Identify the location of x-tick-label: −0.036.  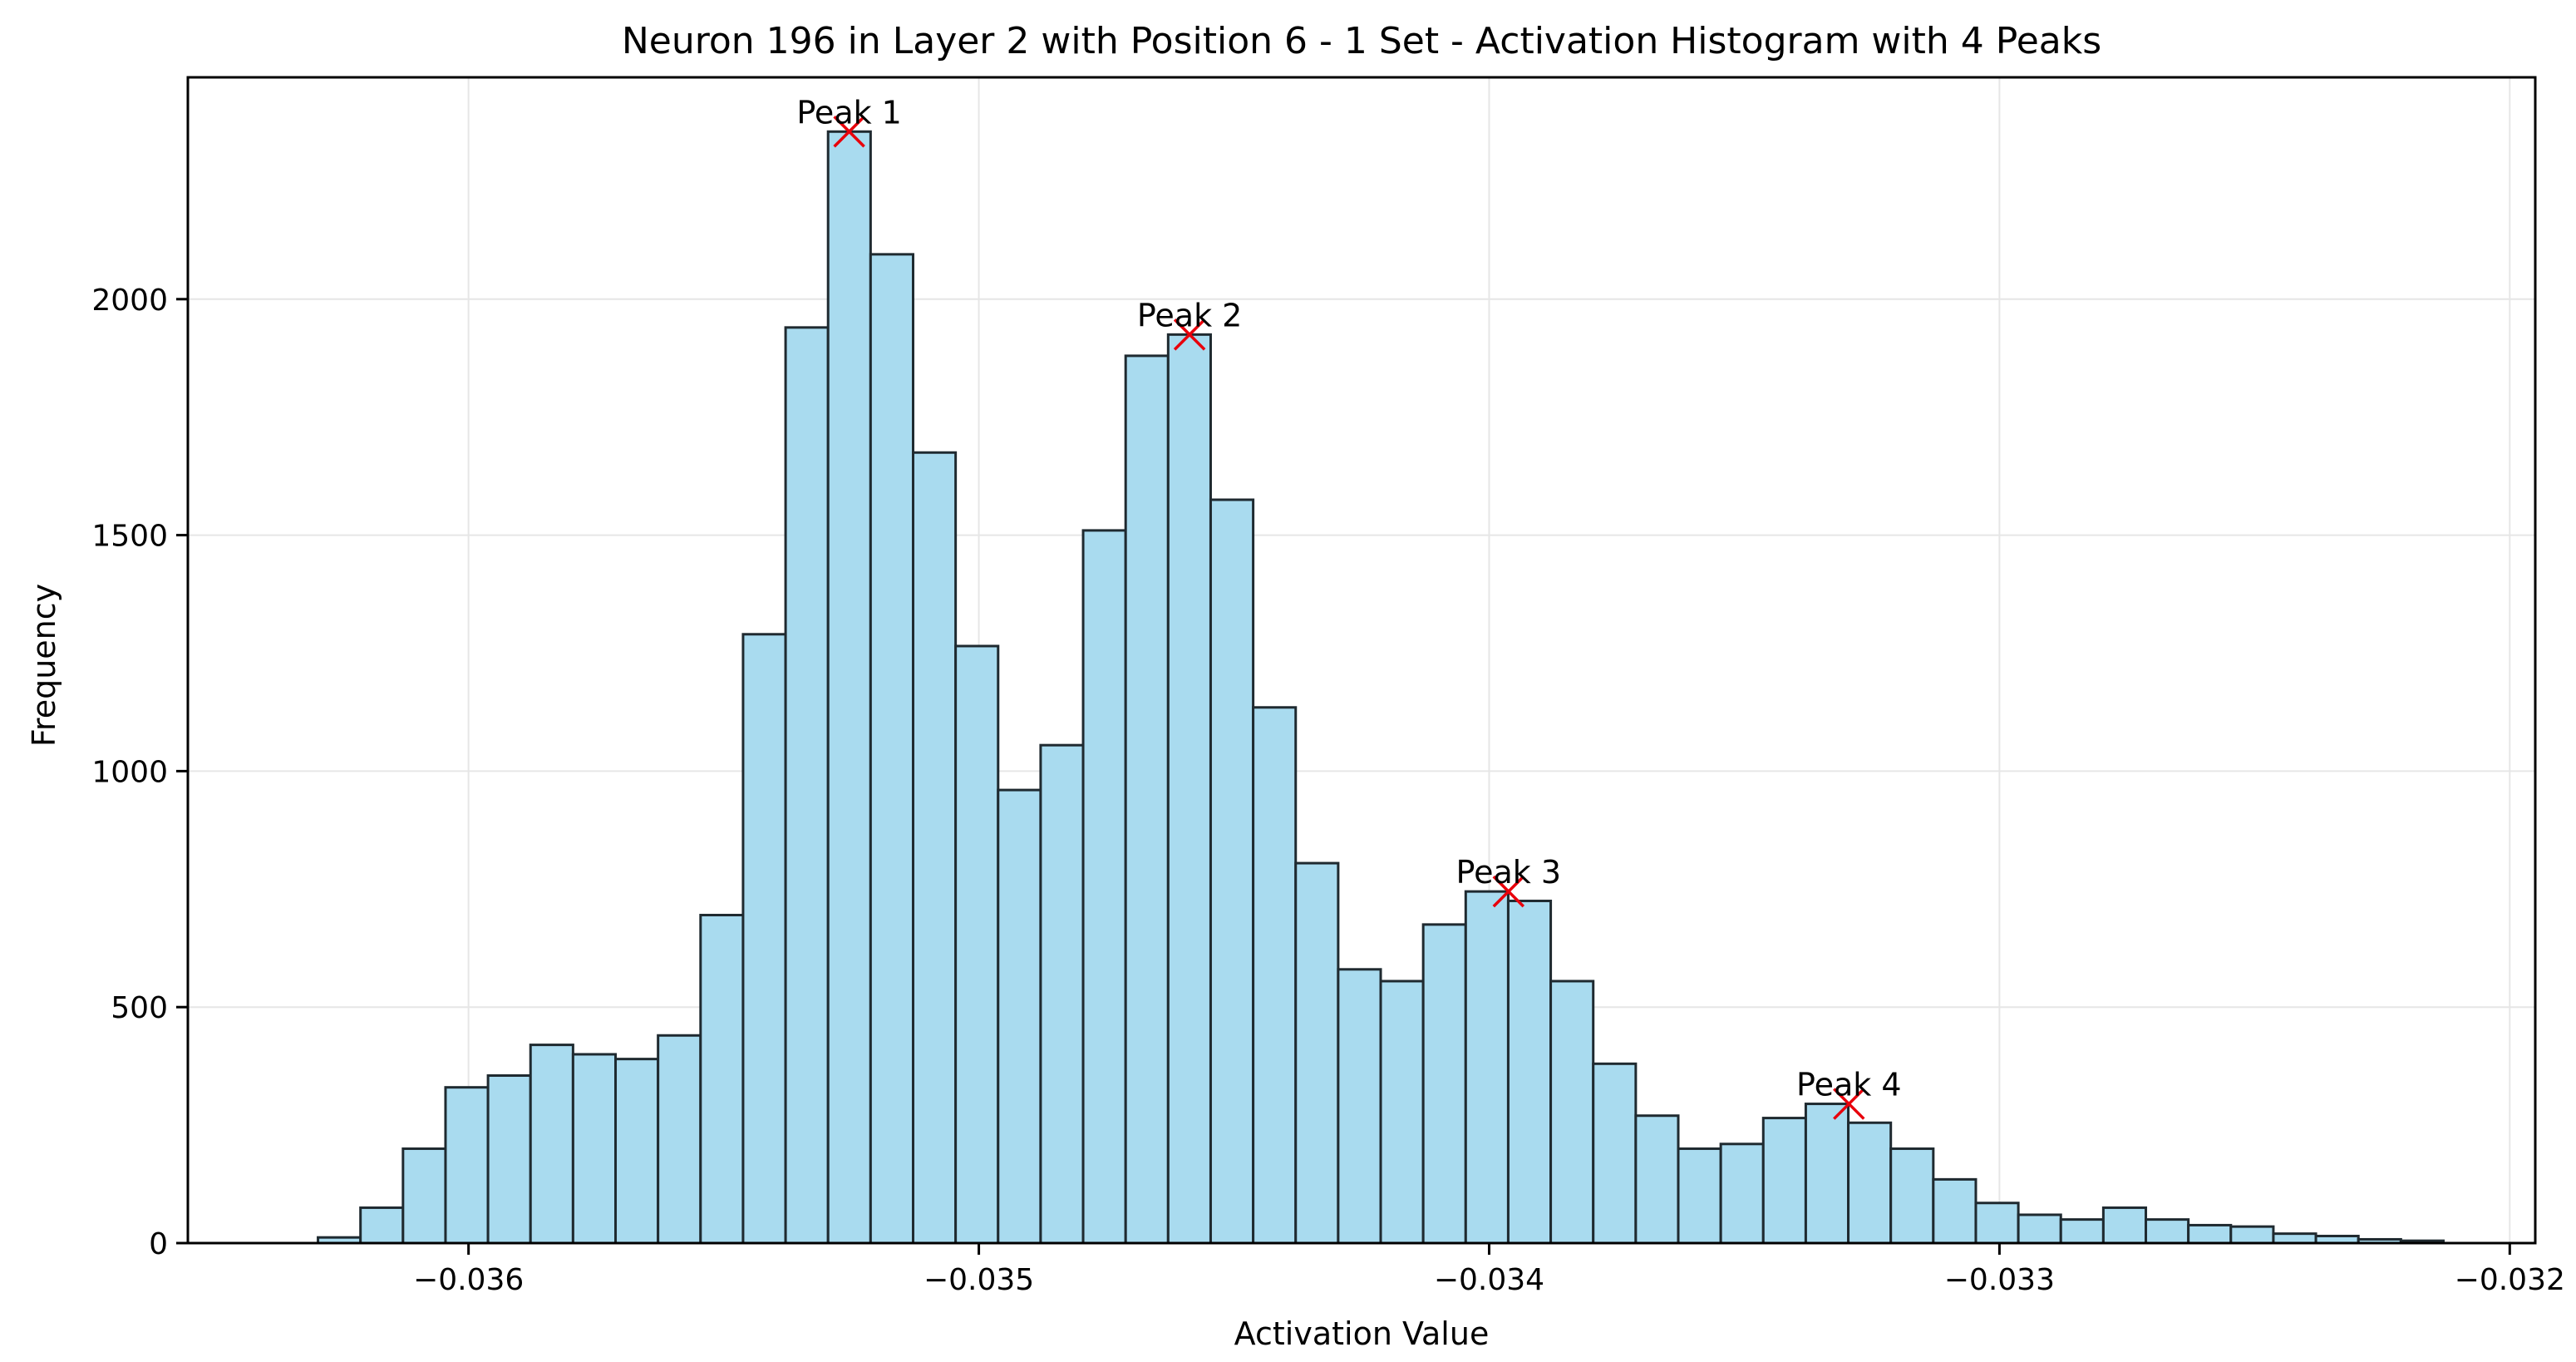
(468, 1280).